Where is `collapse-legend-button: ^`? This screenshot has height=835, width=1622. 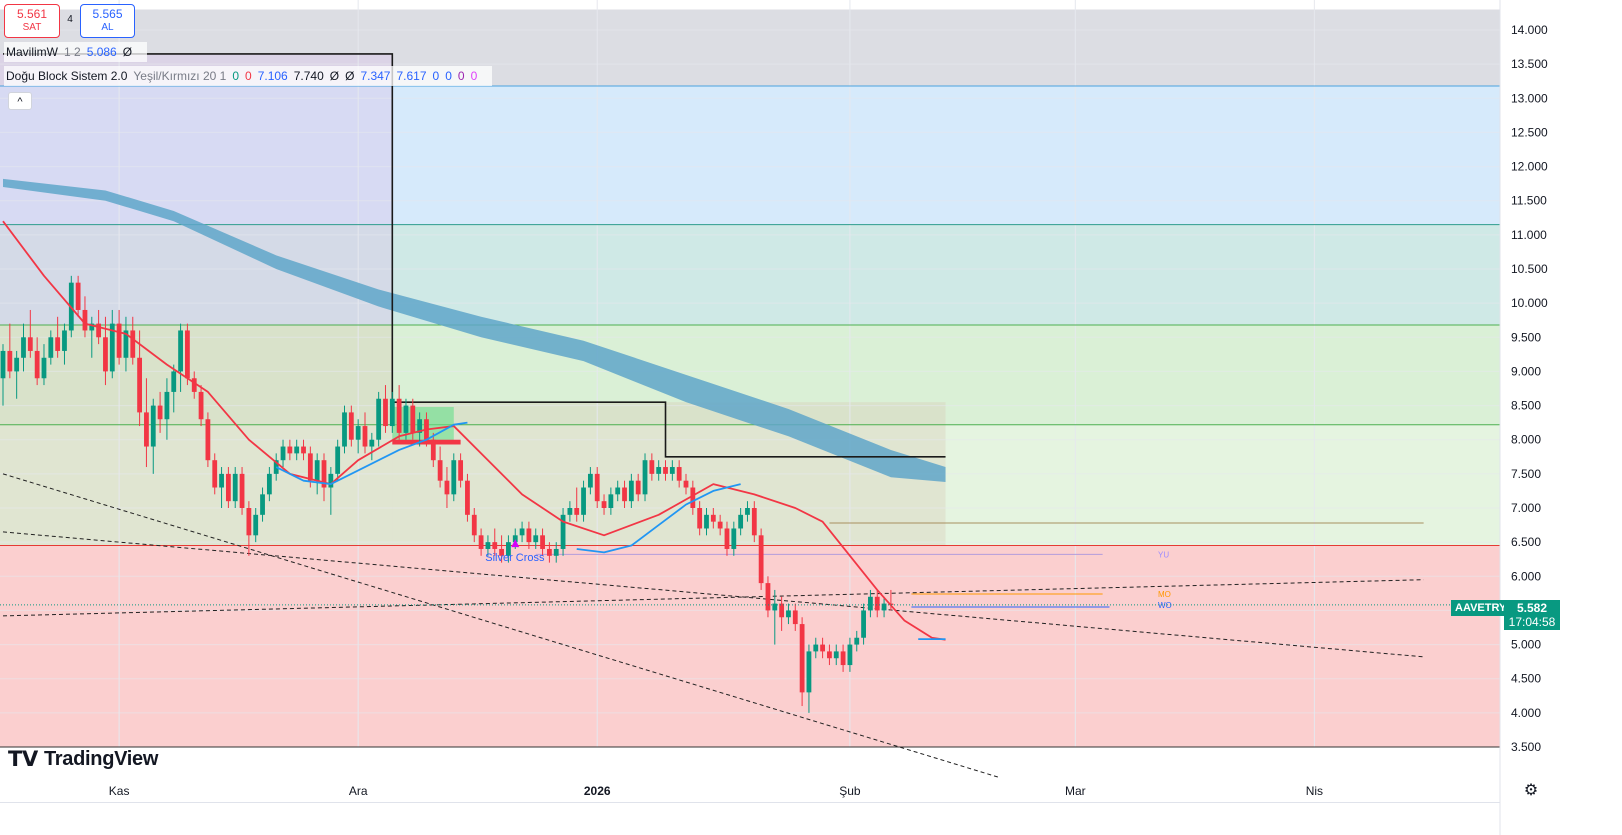
collapse-legend-button: ^ is located at coordinates (20, 101).